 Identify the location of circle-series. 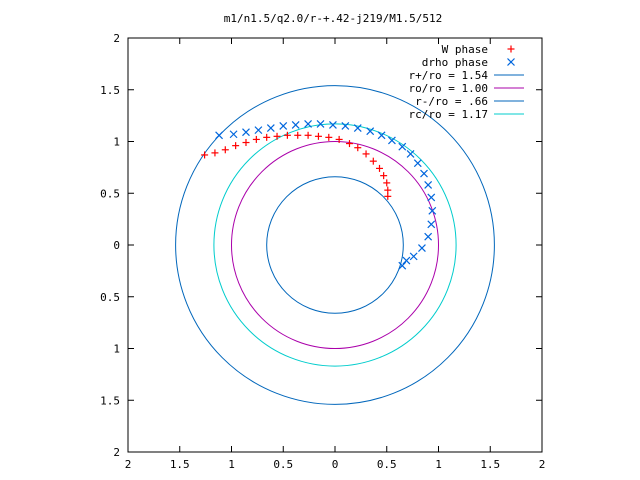
(335, 245).